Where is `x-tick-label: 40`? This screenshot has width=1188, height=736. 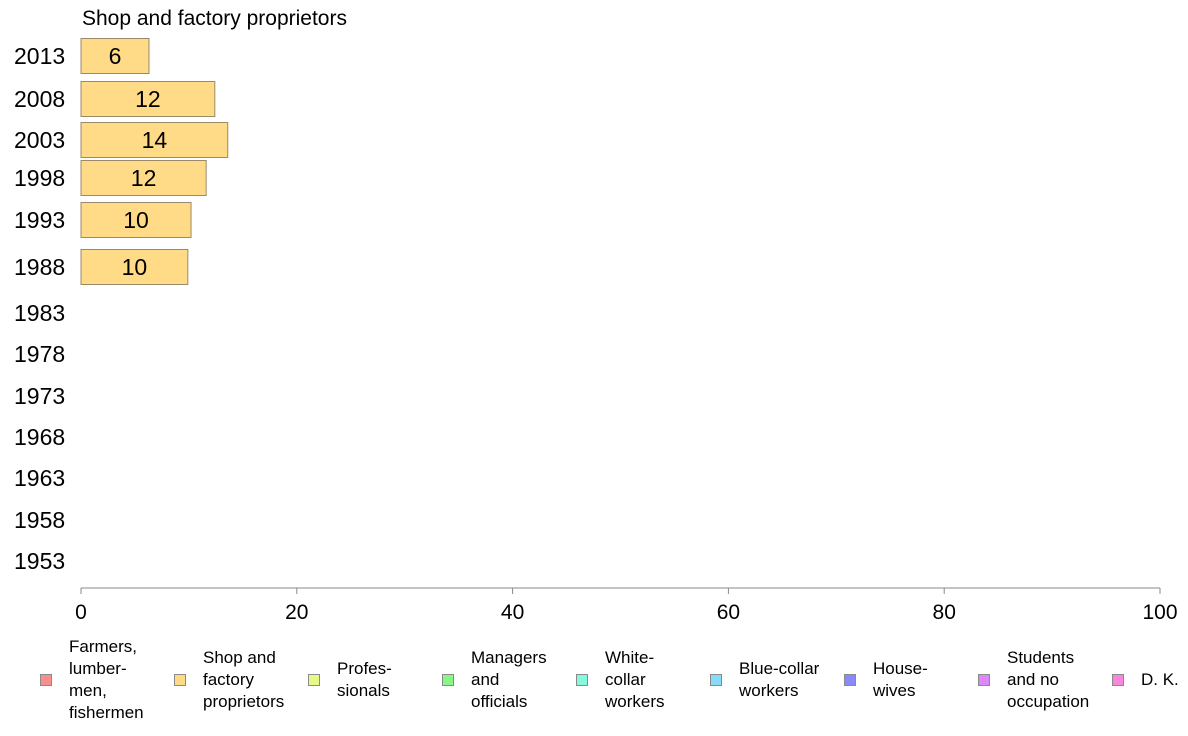
x-tick-label: 40 is located at coordinates (512, 612).